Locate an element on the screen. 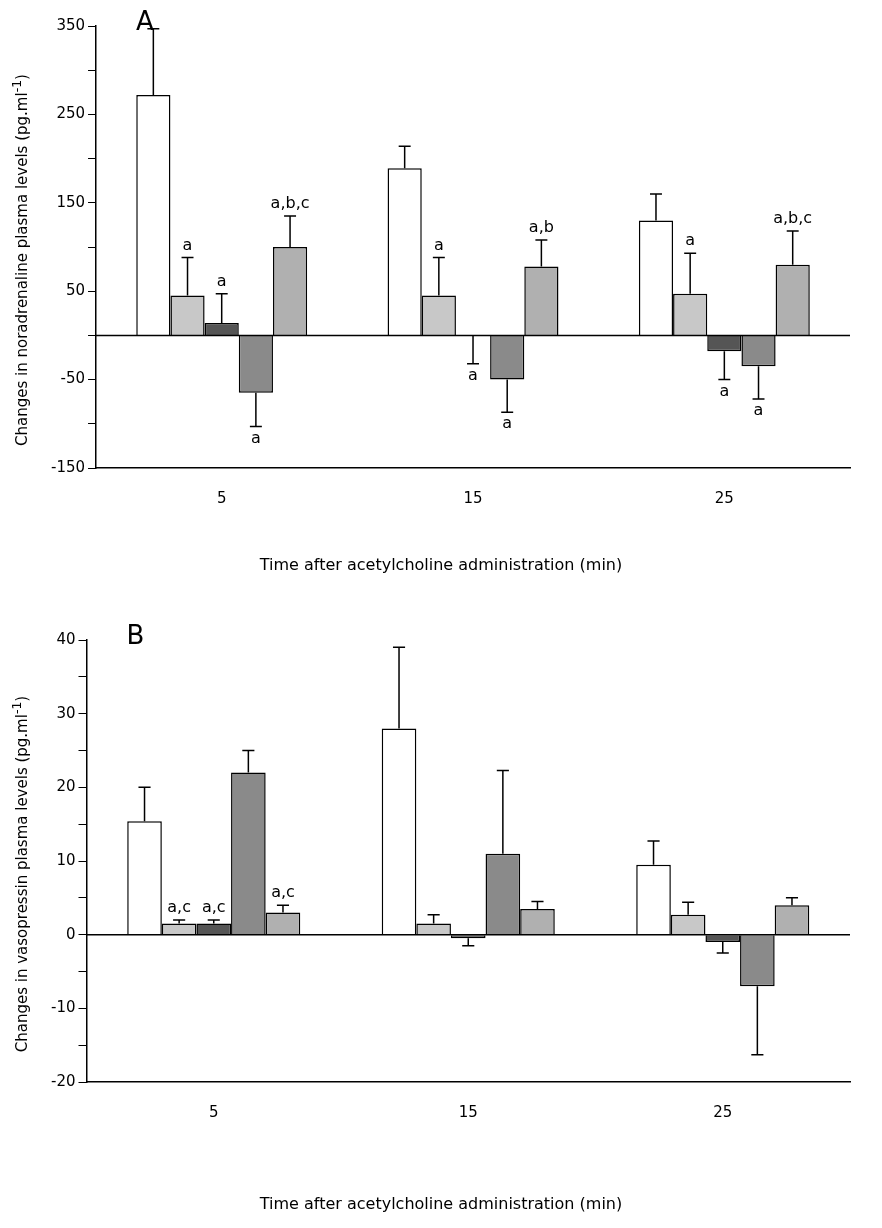 This screenshot has width=882, height=1228. y-tick-label: 50 is located at coordinates (75, 290).